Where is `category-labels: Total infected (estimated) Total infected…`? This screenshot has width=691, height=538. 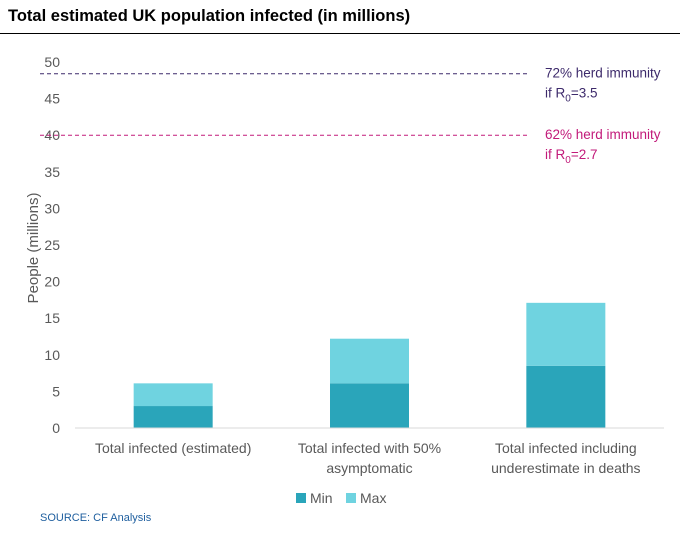
category-labels: Total infected (estimated) Total infected… is located at coordinates (368, 458).